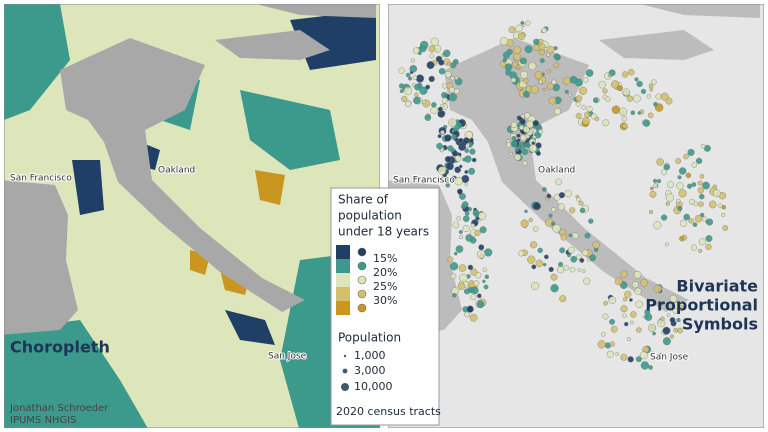  I want to click on legend-label: 15%, so click(385, 258).